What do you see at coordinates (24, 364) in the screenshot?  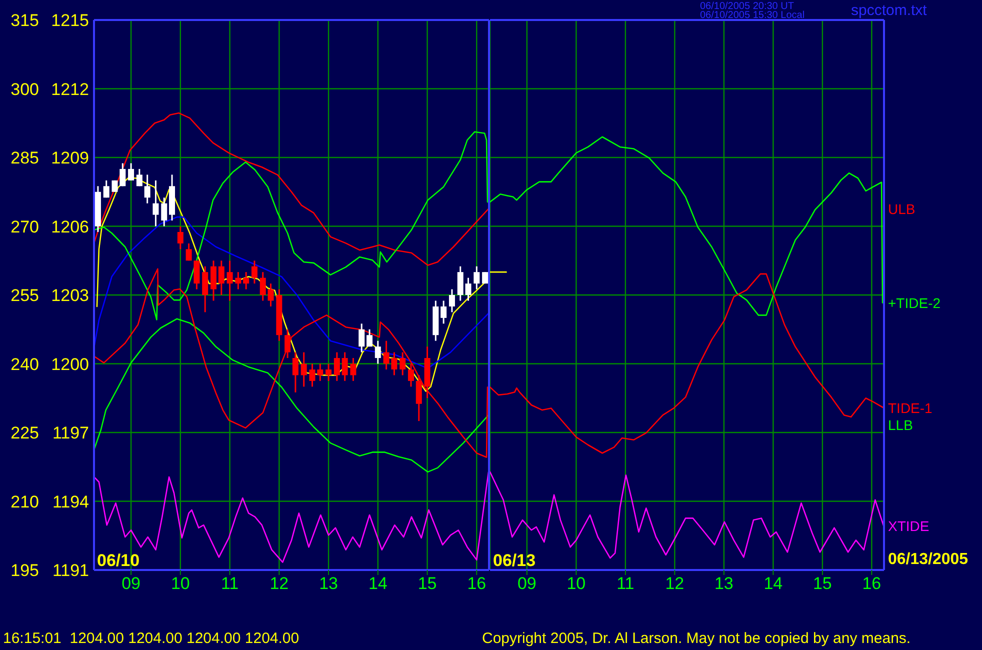 I see `y-tick-label: 240` at bounding box center [24, 364].